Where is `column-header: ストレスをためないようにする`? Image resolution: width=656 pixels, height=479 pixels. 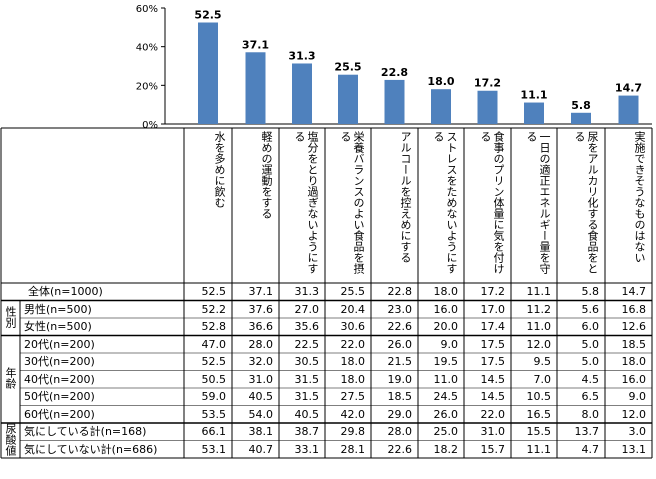 column-header: ストレスをためないようにする is located at coordinates (445, 202).